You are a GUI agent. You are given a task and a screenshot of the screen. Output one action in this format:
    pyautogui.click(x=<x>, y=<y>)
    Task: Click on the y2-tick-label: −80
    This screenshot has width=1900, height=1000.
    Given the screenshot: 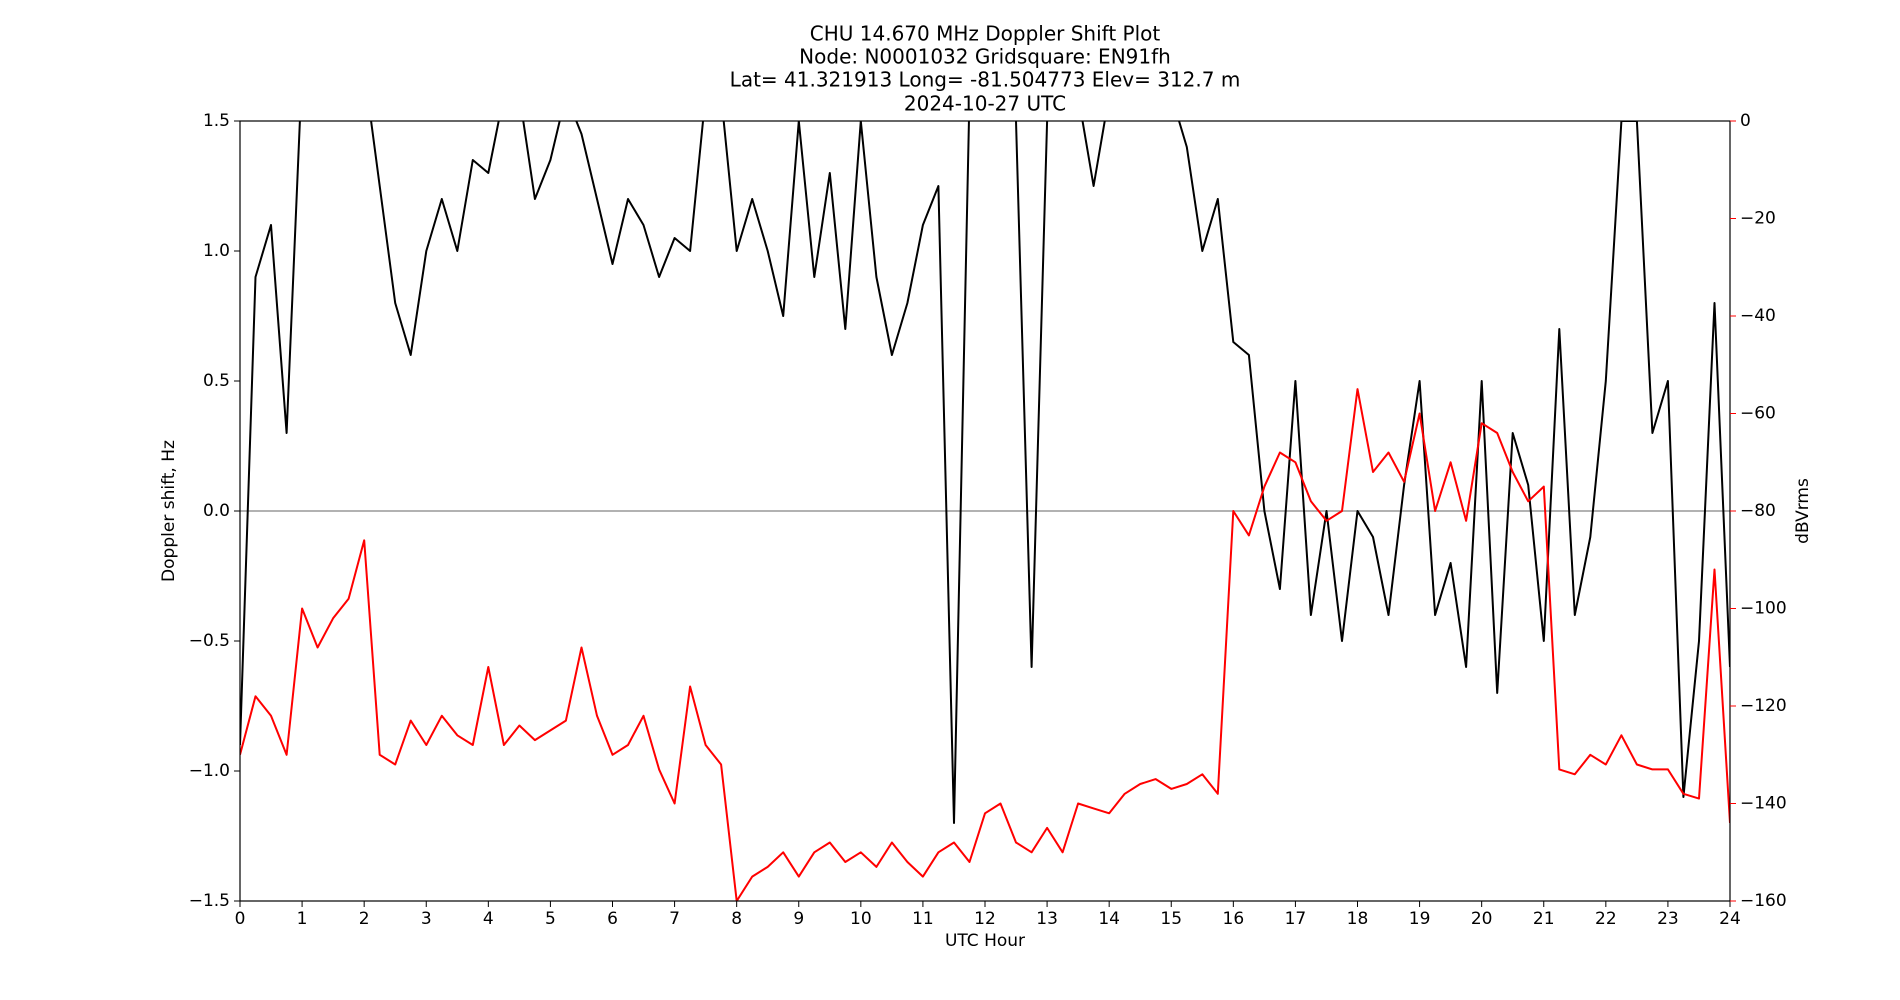 What is the action you would take?
    pyautogui.click(x=1758, y=511)
    